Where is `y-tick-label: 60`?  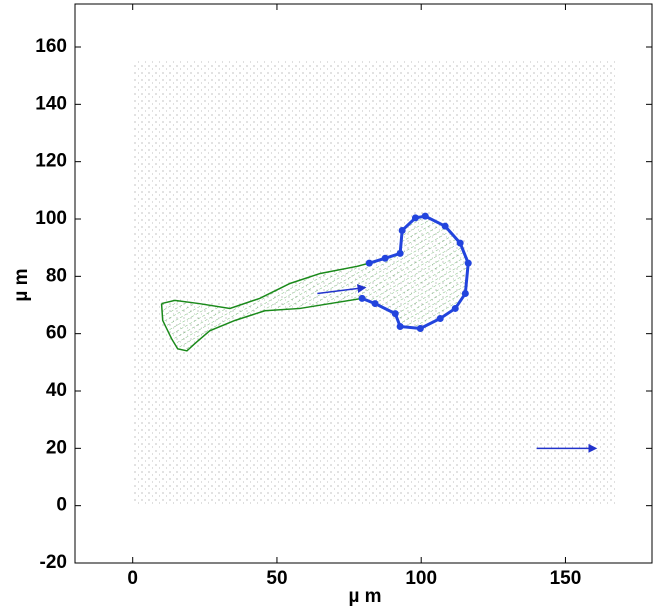
y-tick-label: 60 is located at coordinates (56, 333).